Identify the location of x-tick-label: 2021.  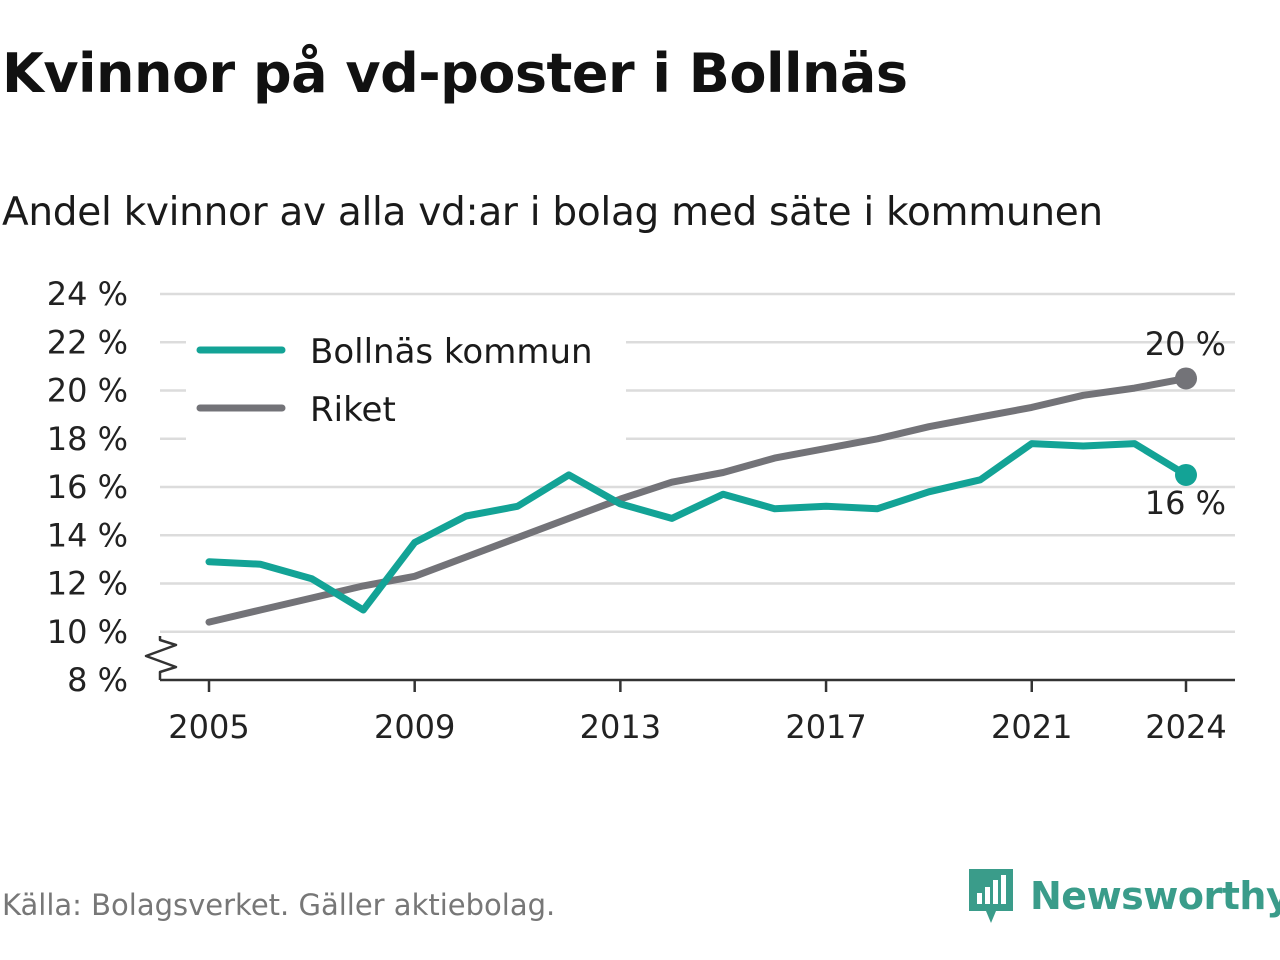
(1031, 727).